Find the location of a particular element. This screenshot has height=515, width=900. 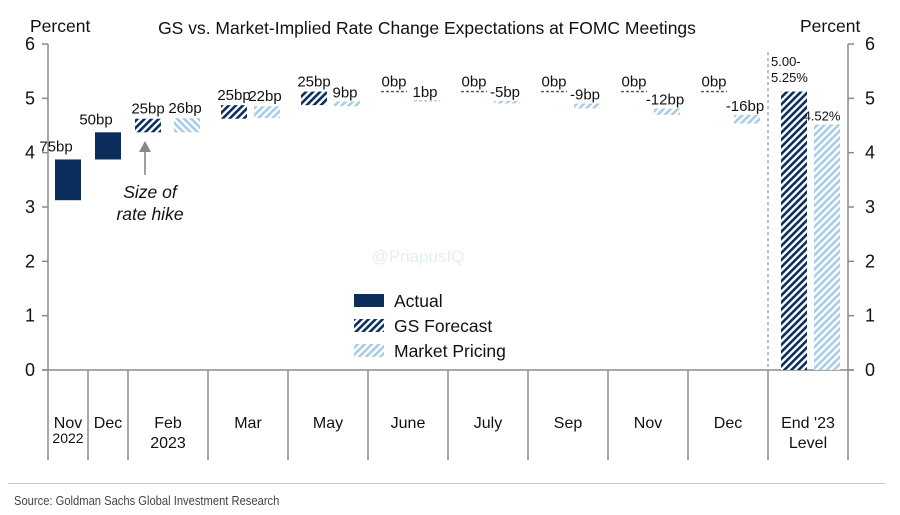

bar-market-pricing-label: 9bp is located at coordinates (344, 92).